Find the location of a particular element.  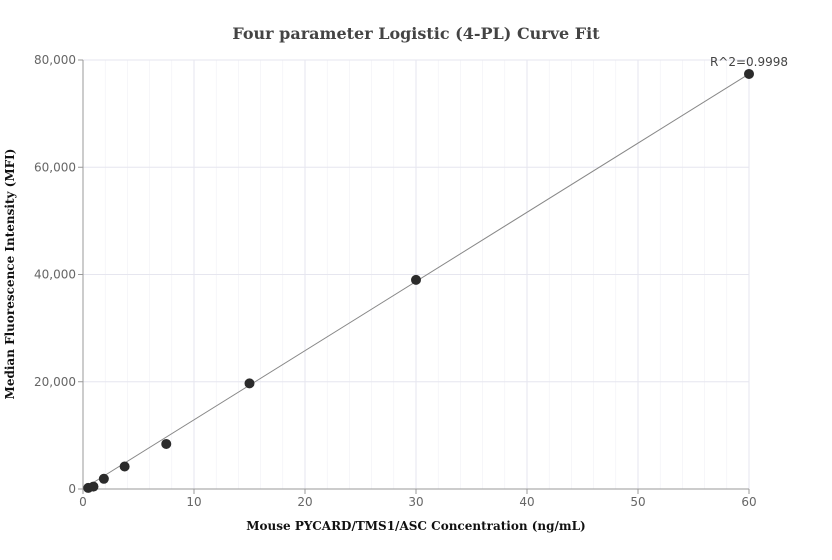

x-tick-label: 10 is located at coordinates (193, 502).